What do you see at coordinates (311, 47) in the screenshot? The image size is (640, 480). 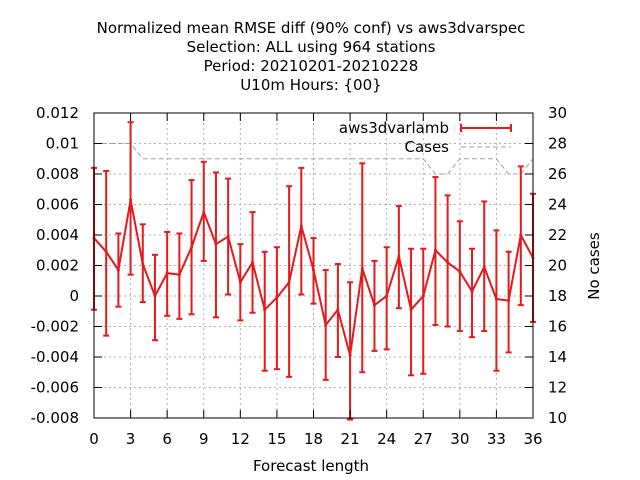 I see `title-line-2: Selection: ALL using 964 stations` at bounding box center [311, 47].